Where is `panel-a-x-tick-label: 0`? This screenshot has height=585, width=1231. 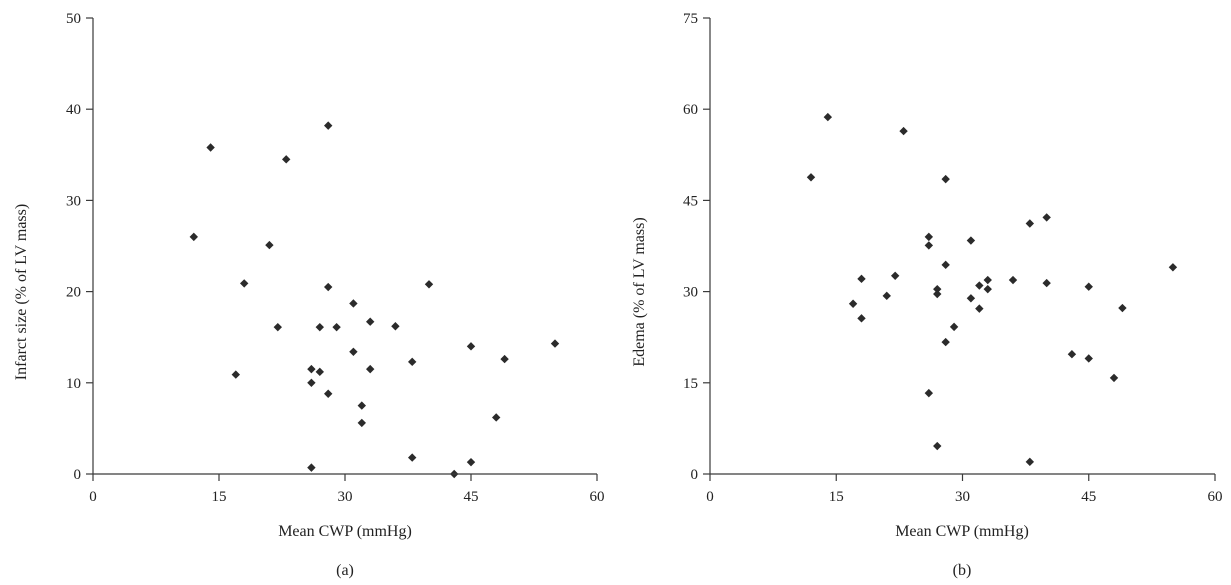
panel-a-x-tick-label: 0 is located at coordinates (93, 497).